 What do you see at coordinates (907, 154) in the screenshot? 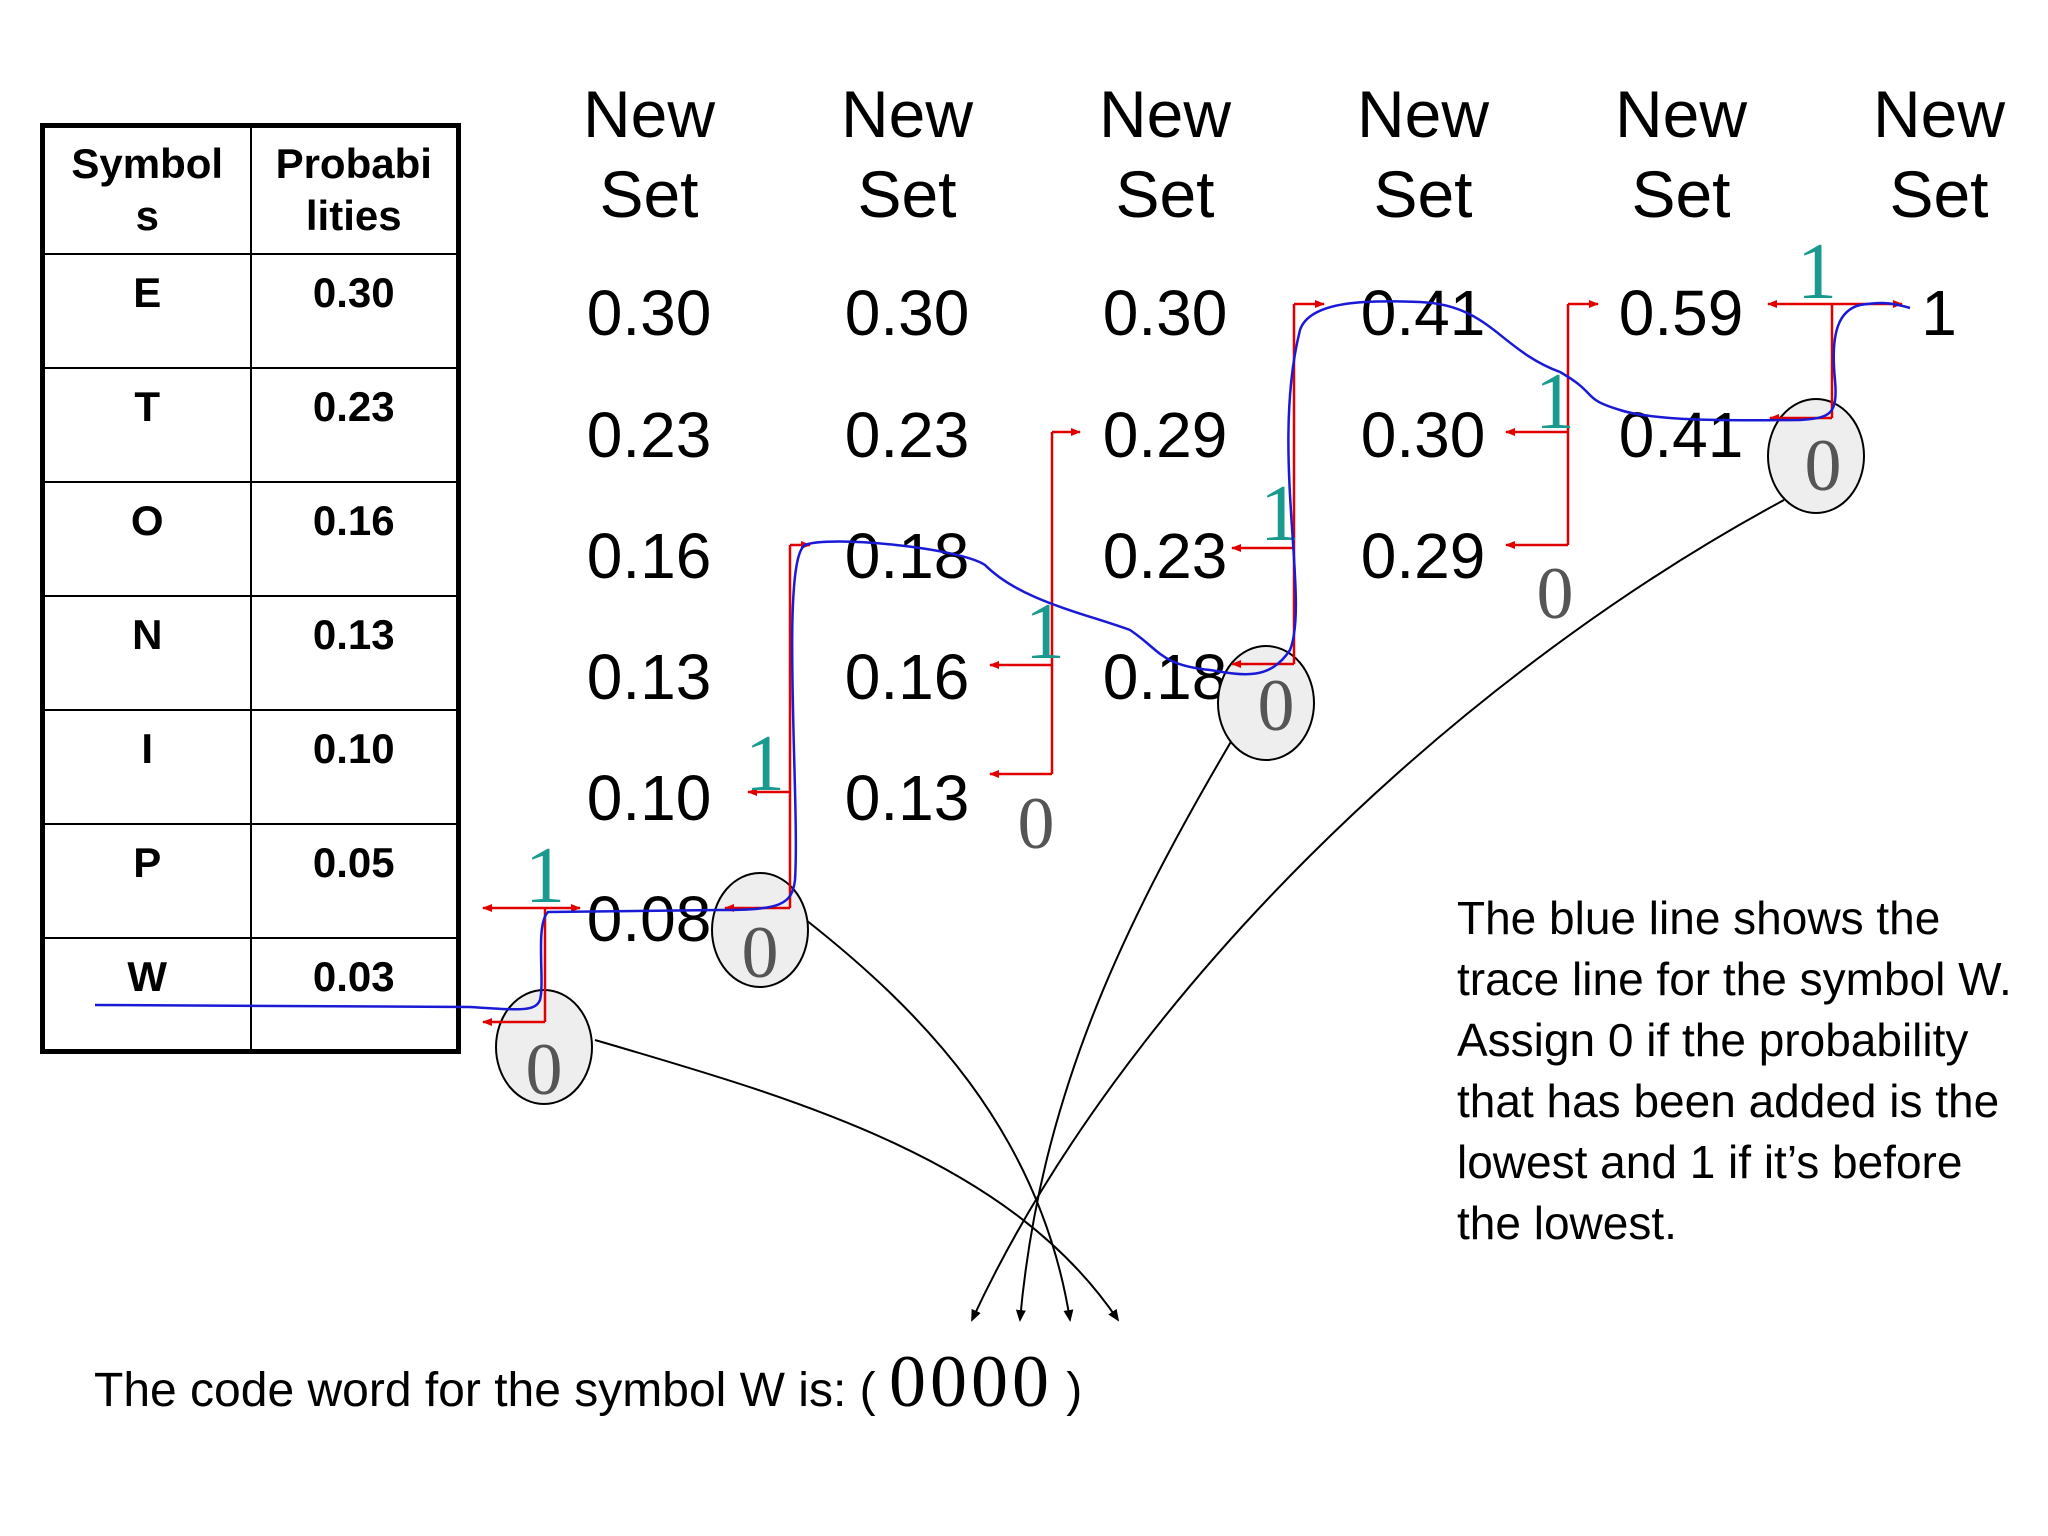
I see `column-header-2: New Set` at bounding box center [907, 154].